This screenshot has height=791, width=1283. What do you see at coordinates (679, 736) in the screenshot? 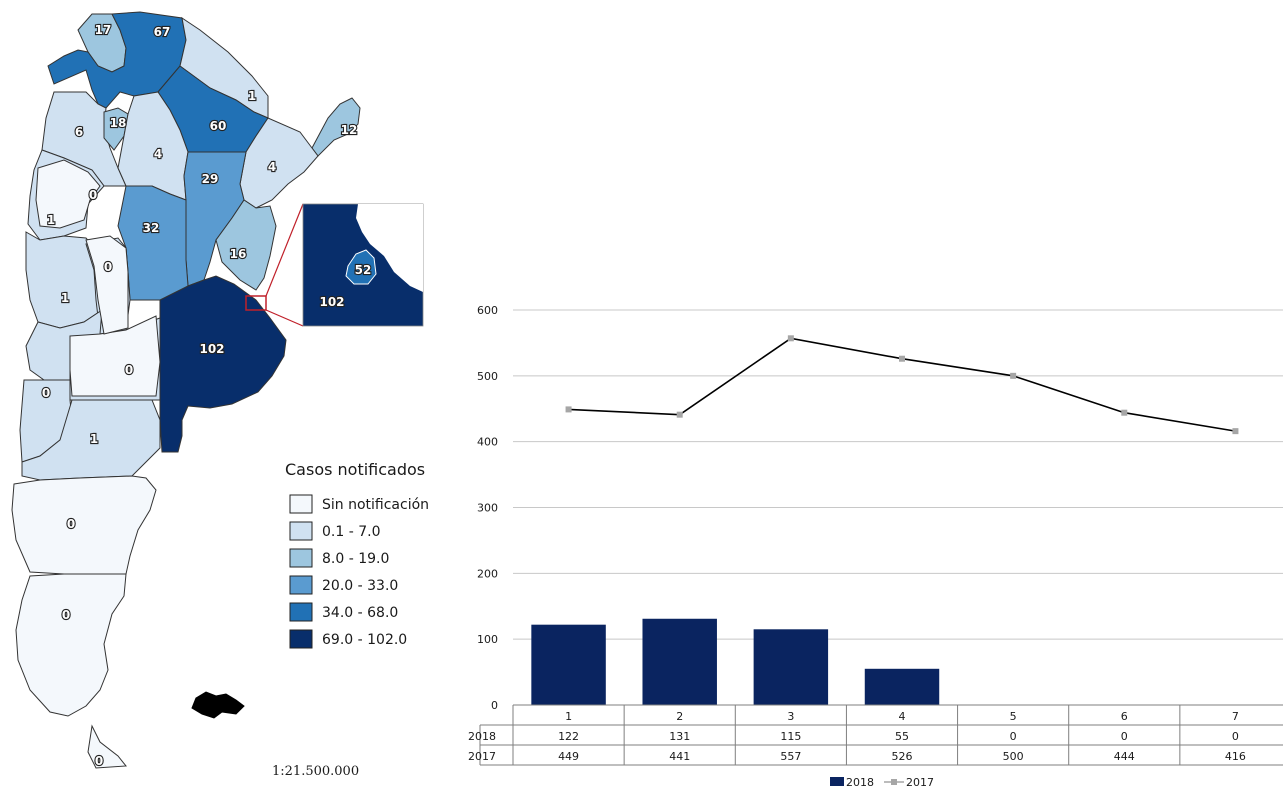
I see `data-label: 131` at bounding box center [679, 736].